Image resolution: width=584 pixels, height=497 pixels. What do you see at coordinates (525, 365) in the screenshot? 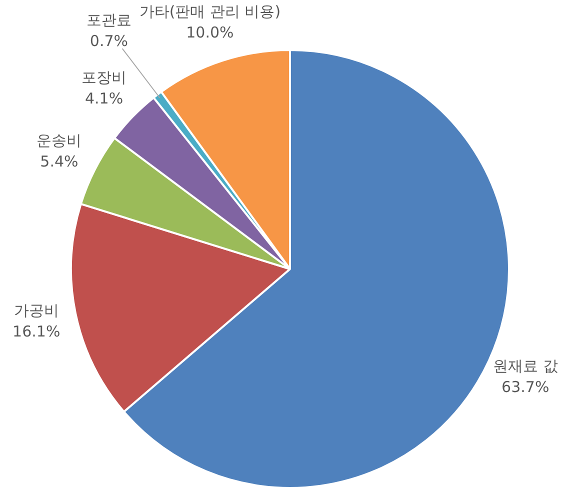
I see `slice-label: 원재료 값` at bounding box center [525, 365].